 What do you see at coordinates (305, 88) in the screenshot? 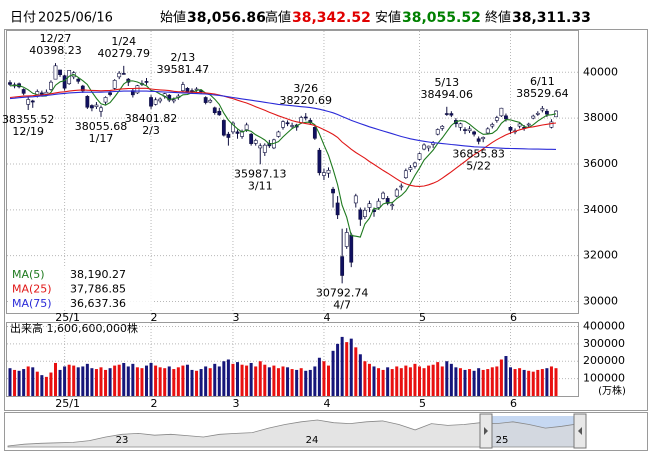
I see `annotation-date: 3/26` at bounding box center [305, 88].